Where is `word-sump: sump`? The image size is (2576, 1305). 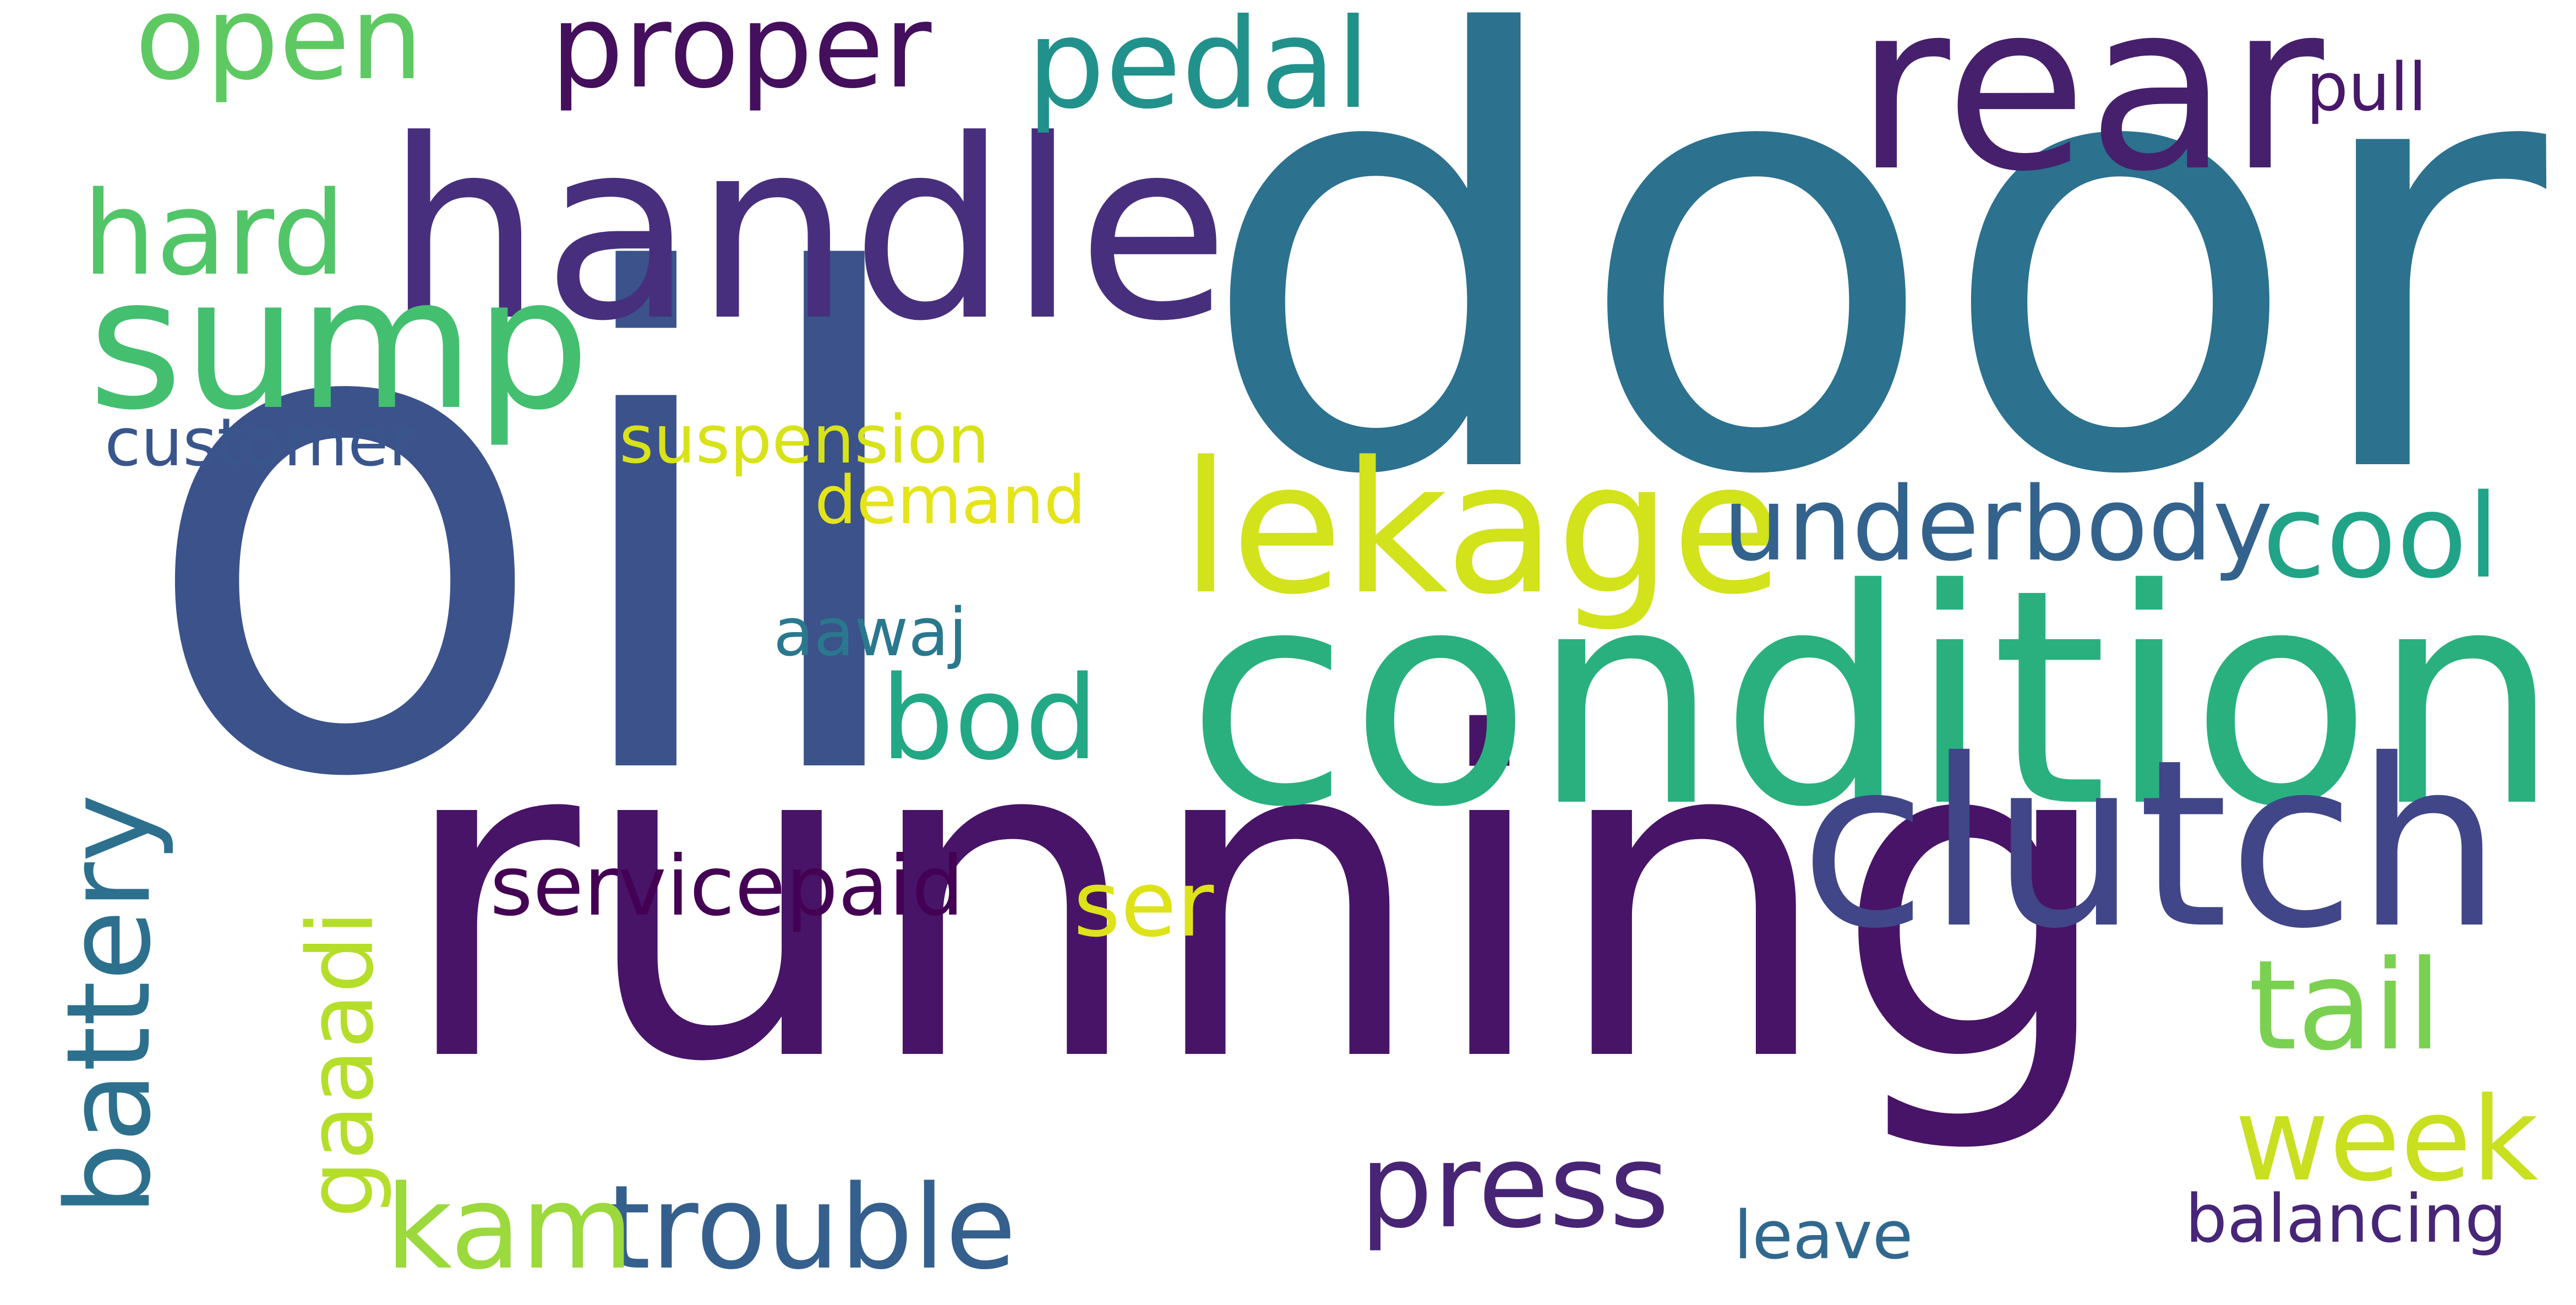 word-sump: sump is located at coordinates (340, 344).